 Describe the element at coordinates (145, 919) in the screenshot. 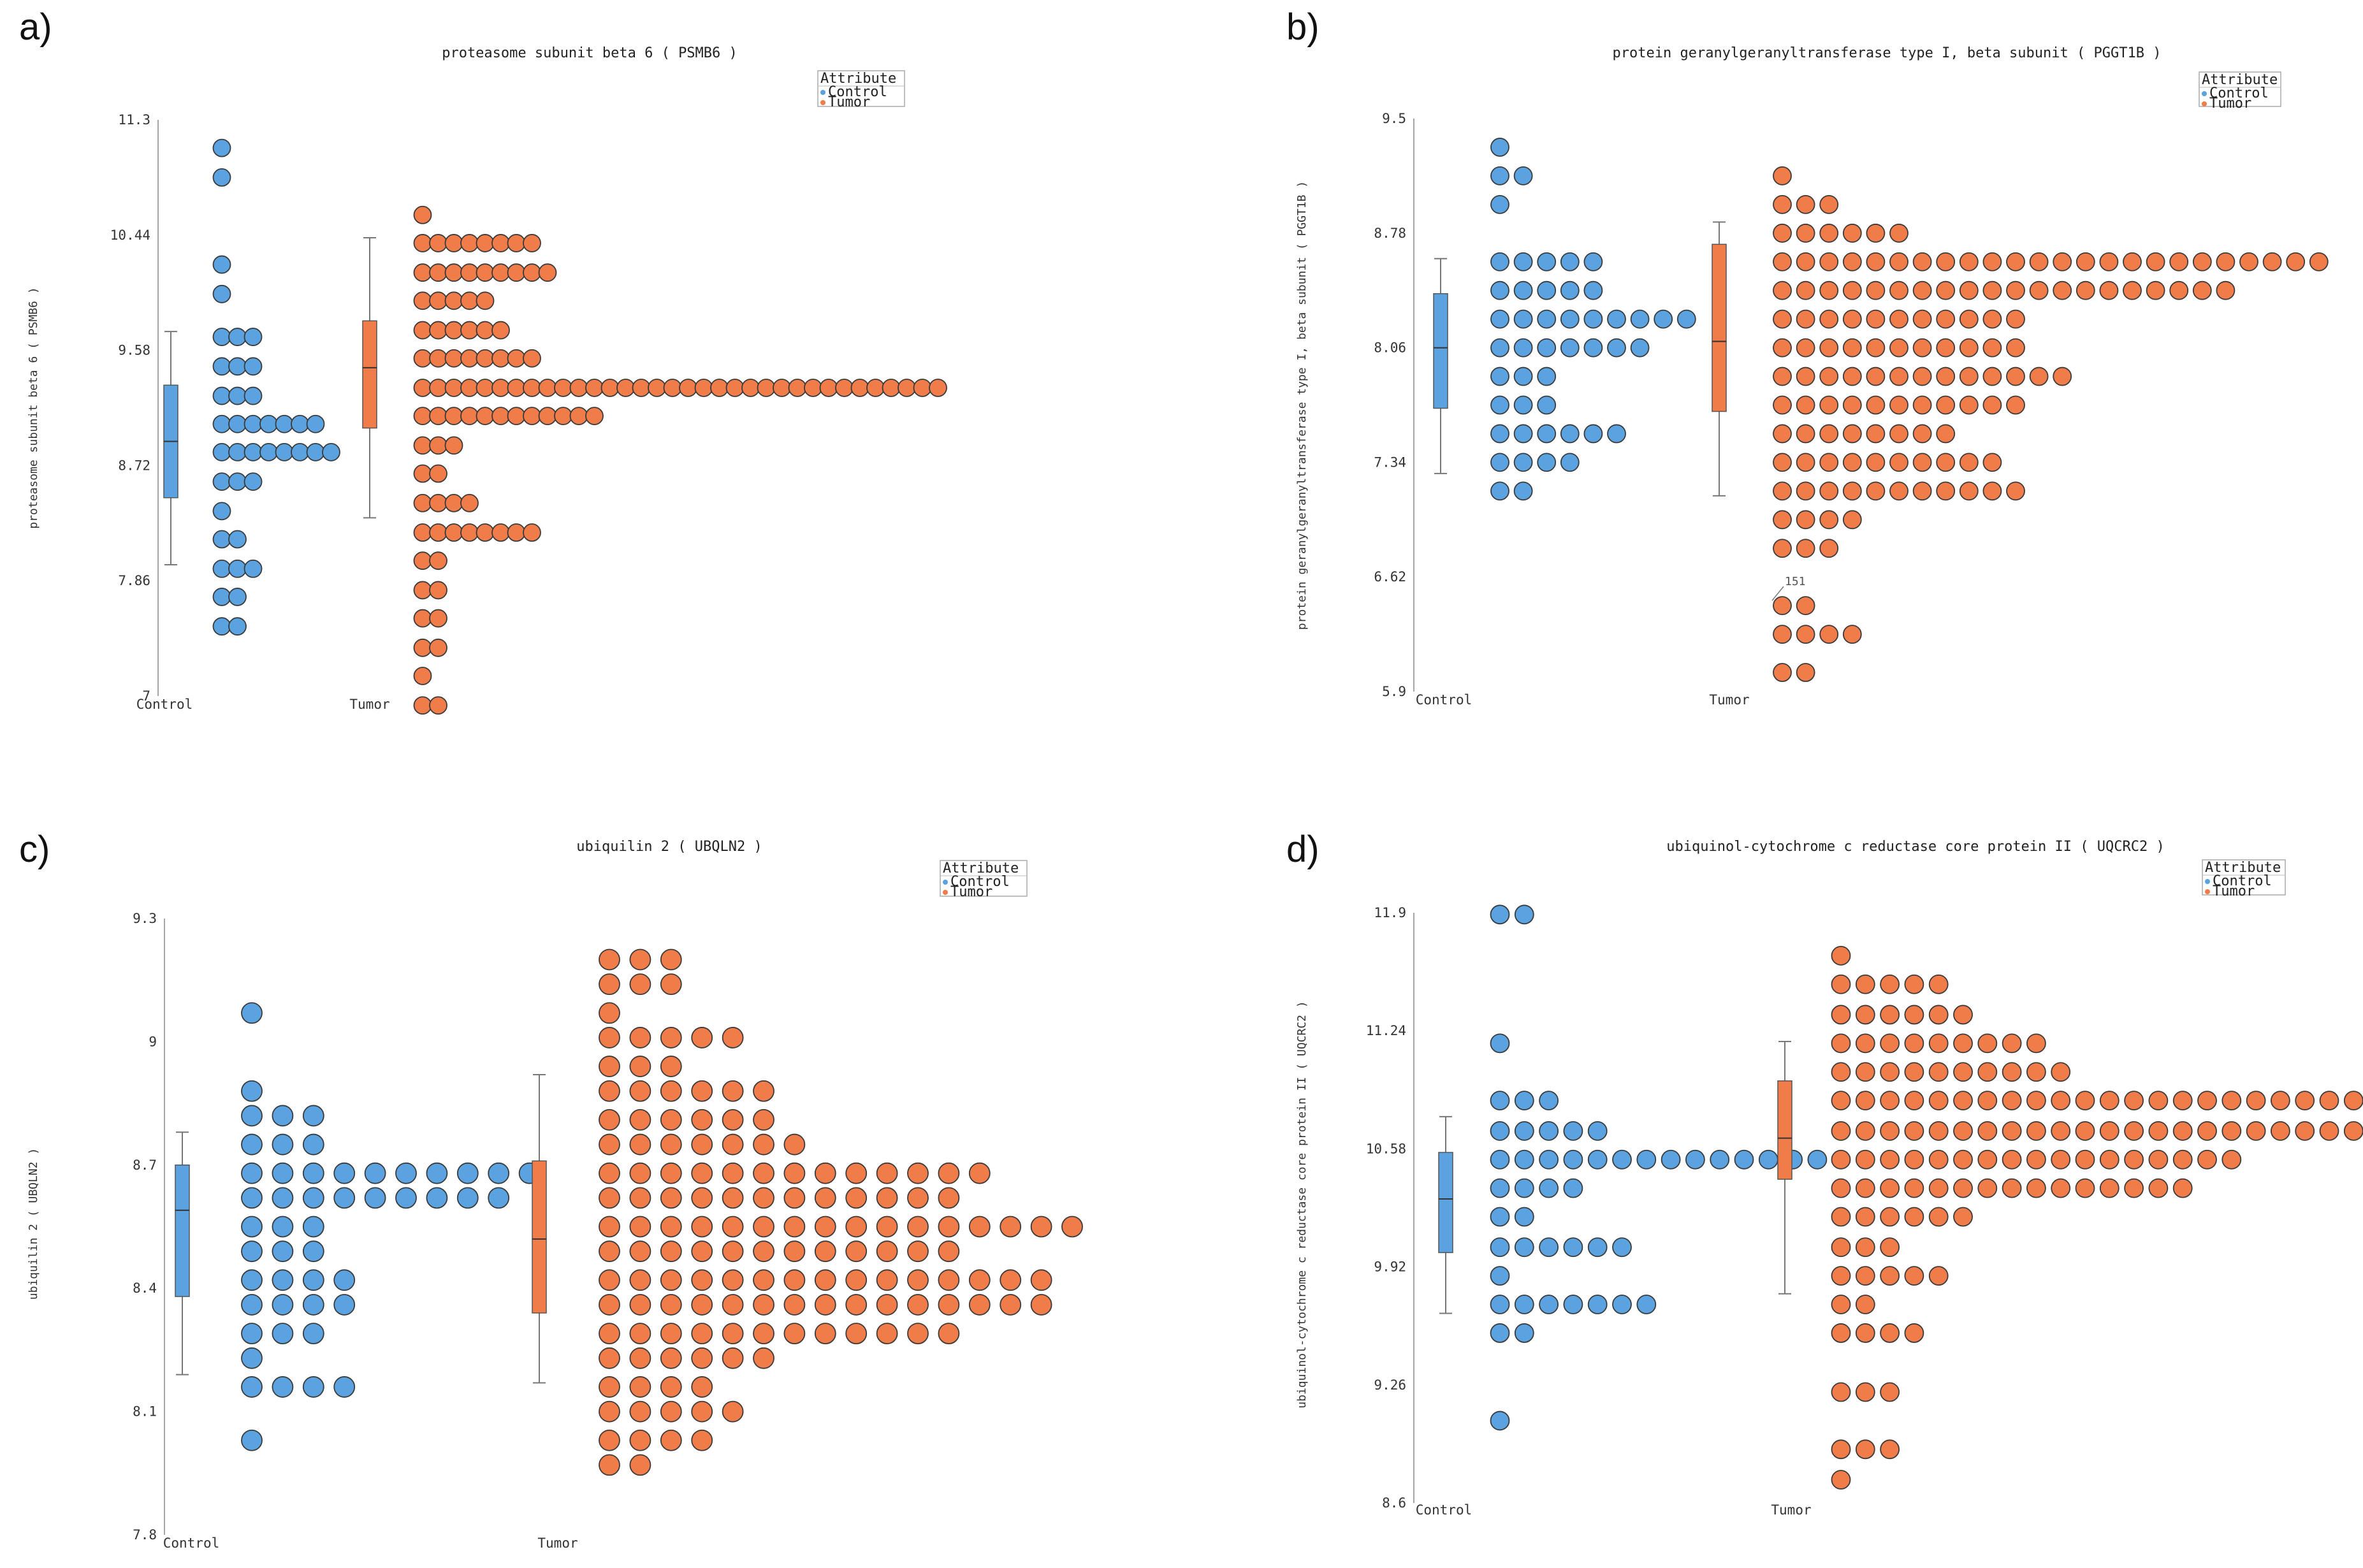

I see `y-tick-label: 9.3` at that location.